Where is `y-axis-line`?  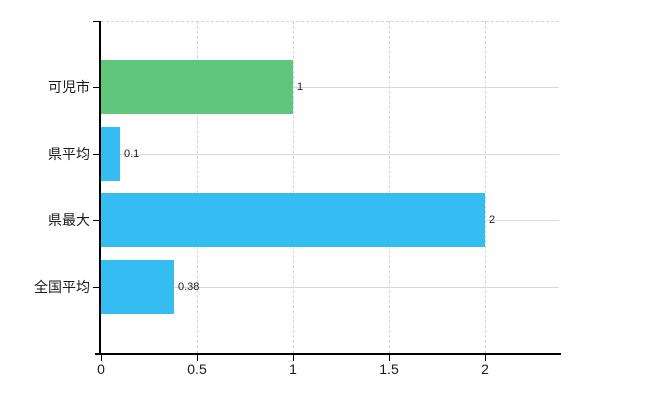 y-axis-line is located at coordinates (100, 188).